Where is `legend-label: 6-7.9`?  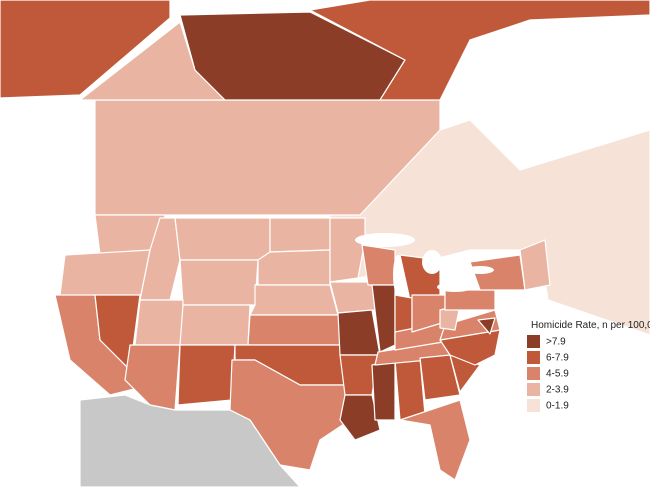 legend-label: 6-7.9 is located at coordinates (557, 358).